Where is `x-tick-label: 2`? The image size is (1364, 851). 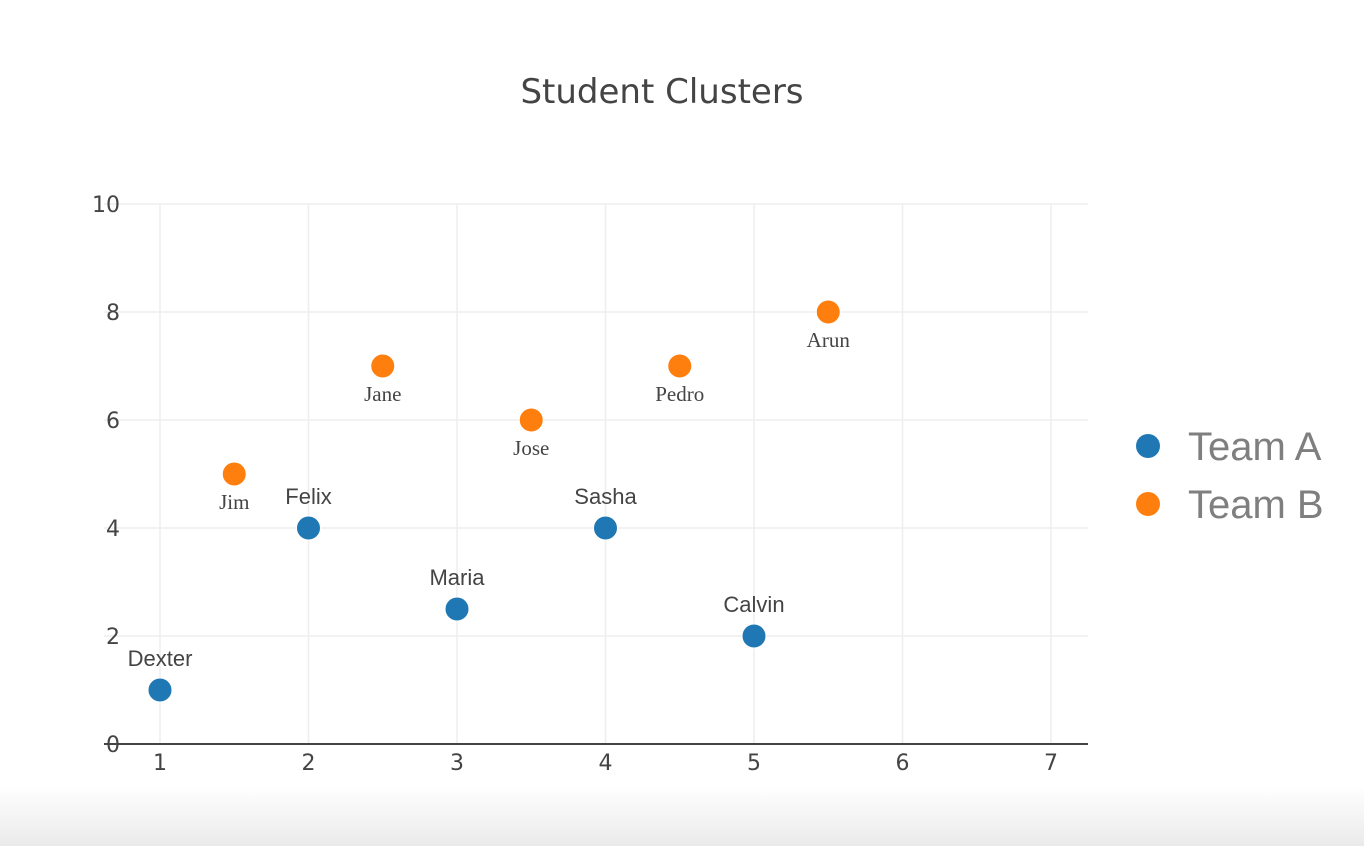 x-tick-label: 2 is located at coordinates (309, 763).